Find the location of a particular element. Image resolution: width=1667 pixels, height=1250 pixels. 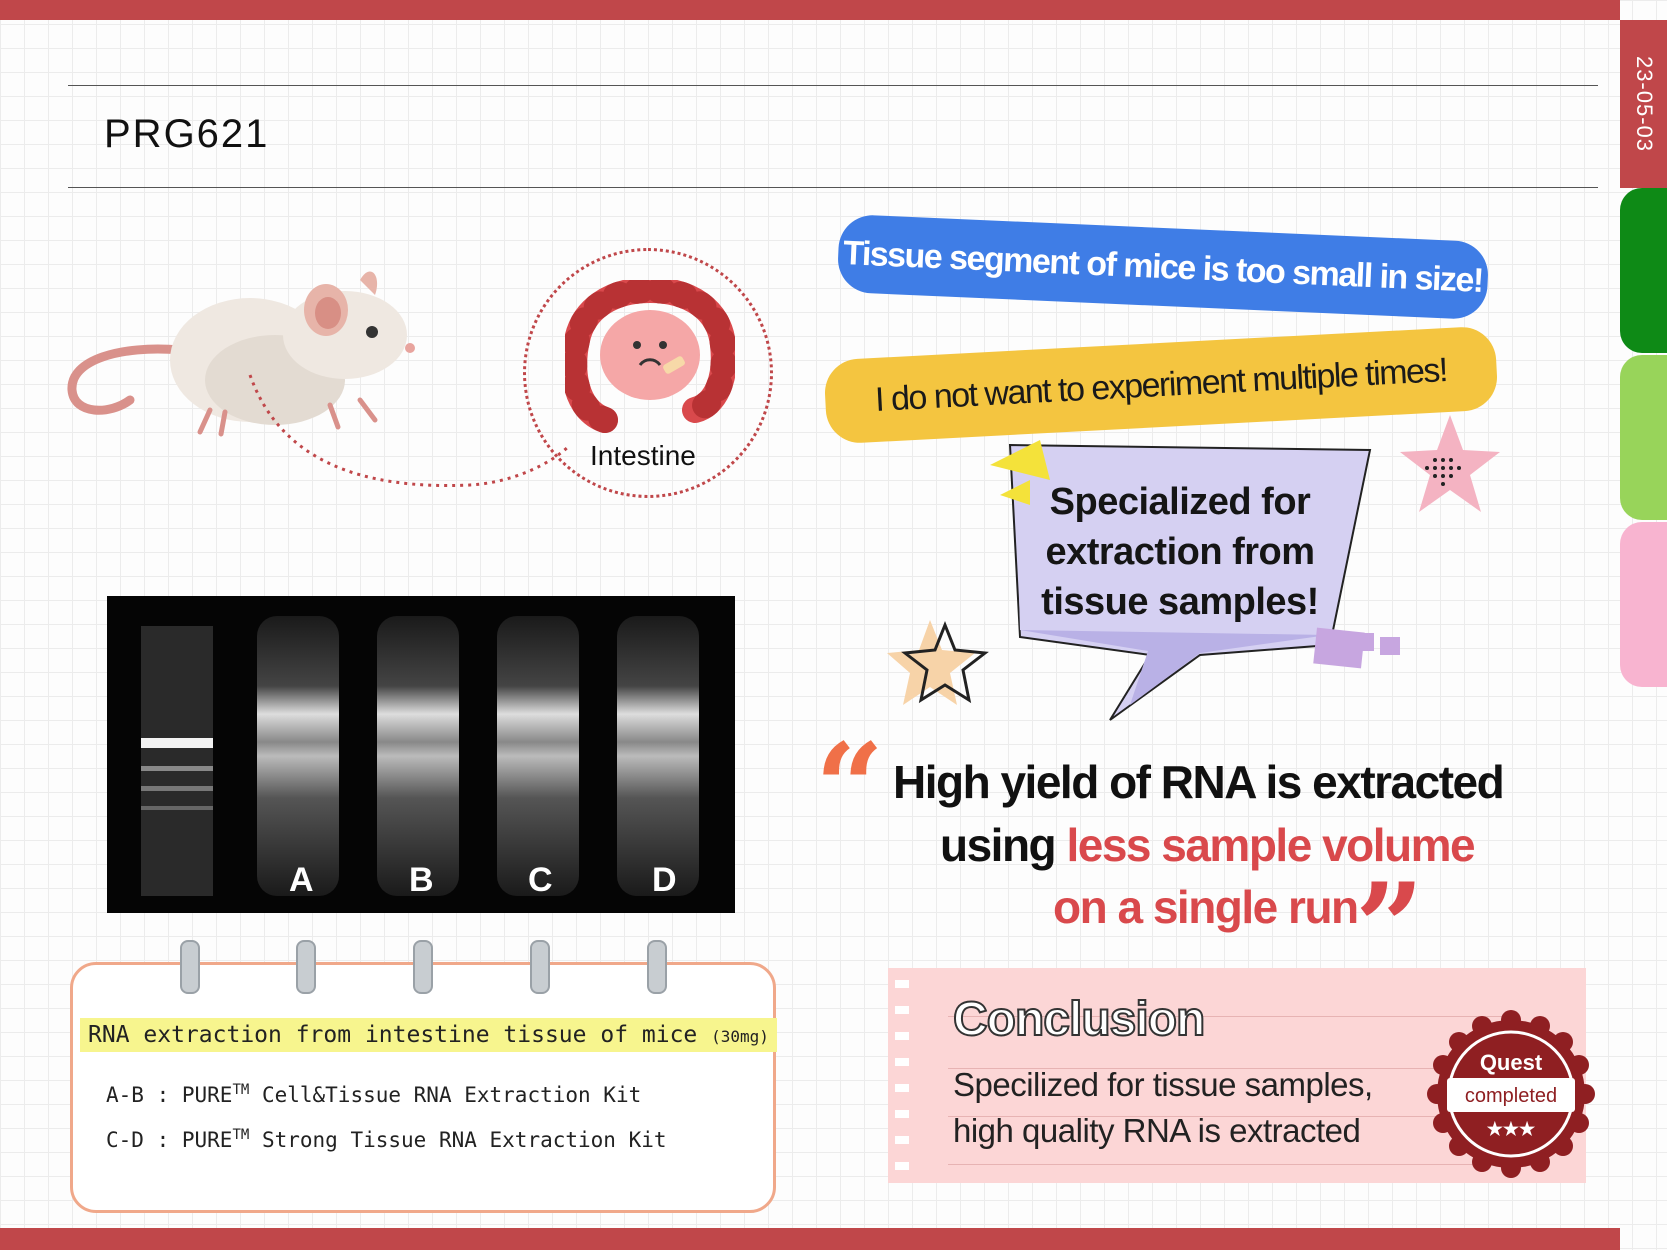

lane-label-c: C is located at coordinates (540, 880).